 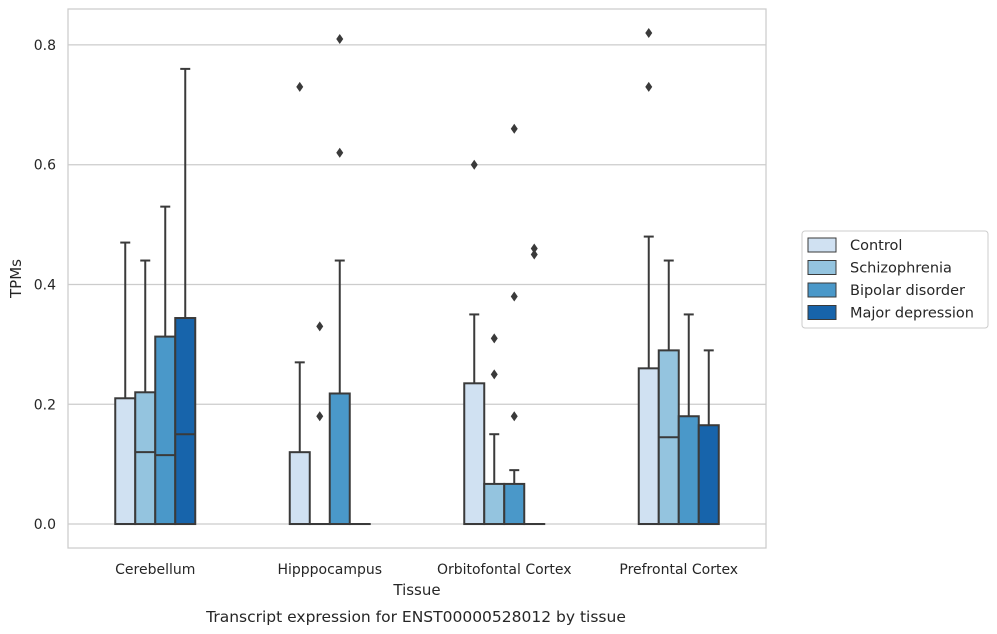 I want to click on y-tick-label: 0.2, so click(x=45, y=405).